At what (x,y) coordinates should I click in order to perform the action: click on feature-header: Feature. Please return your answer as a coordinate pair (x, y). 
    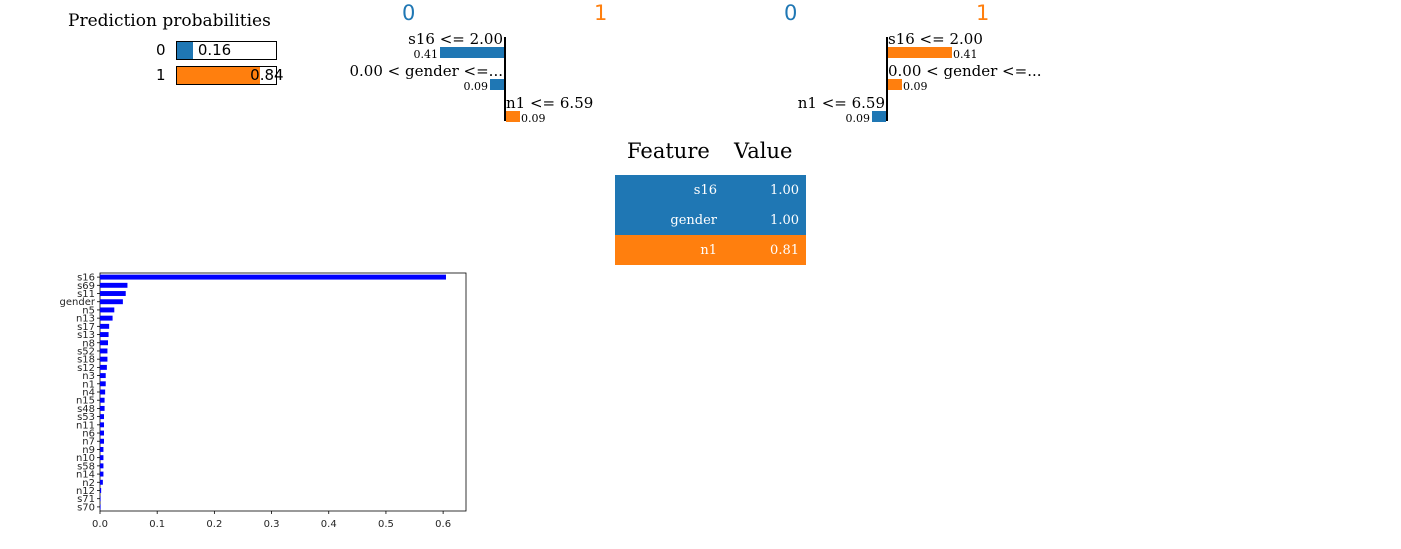
    Looking at the image, I should click on (668, 151).